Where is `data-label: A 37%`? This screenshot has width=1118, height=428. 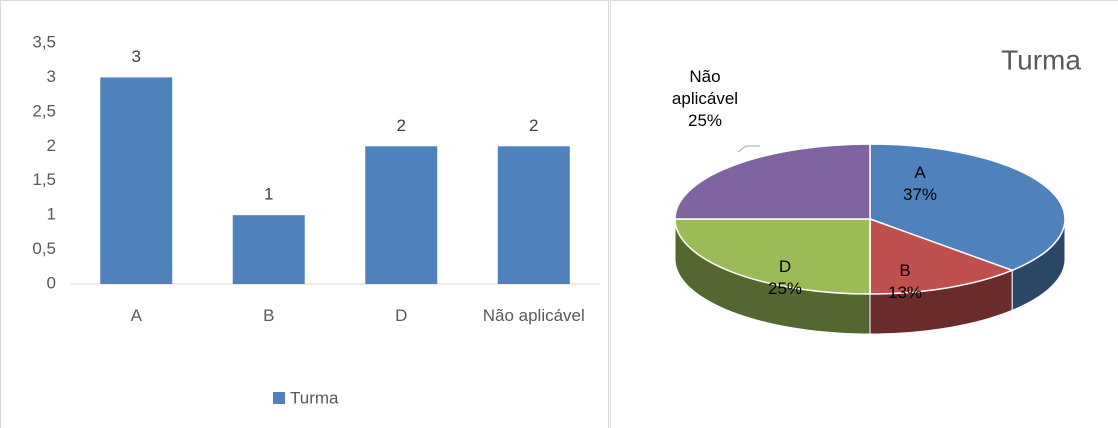
data-label: A 37% is located at coordinates (920, 184).